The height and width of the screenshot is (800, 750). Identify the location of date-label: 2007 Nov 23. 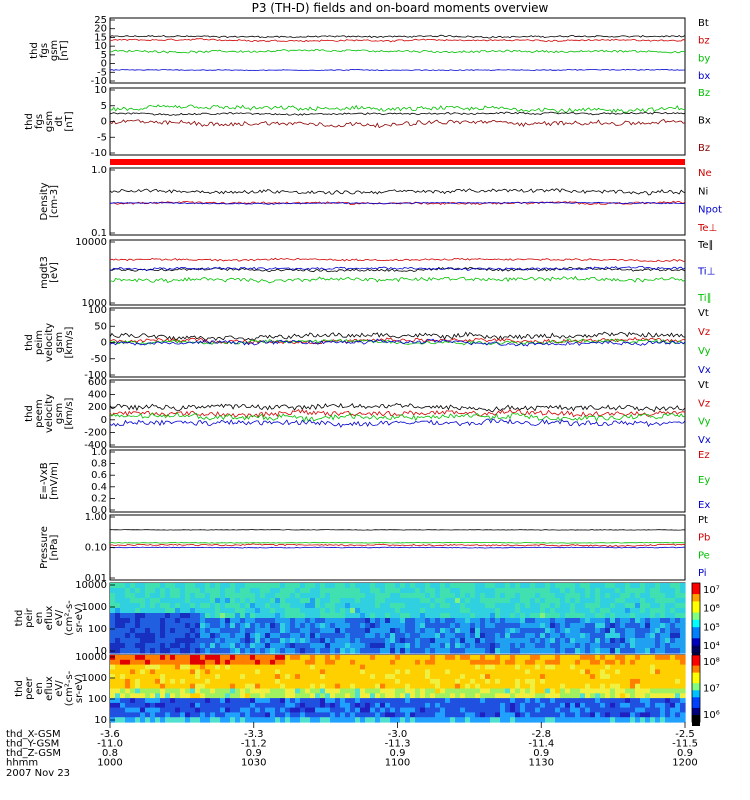
(38, 773).